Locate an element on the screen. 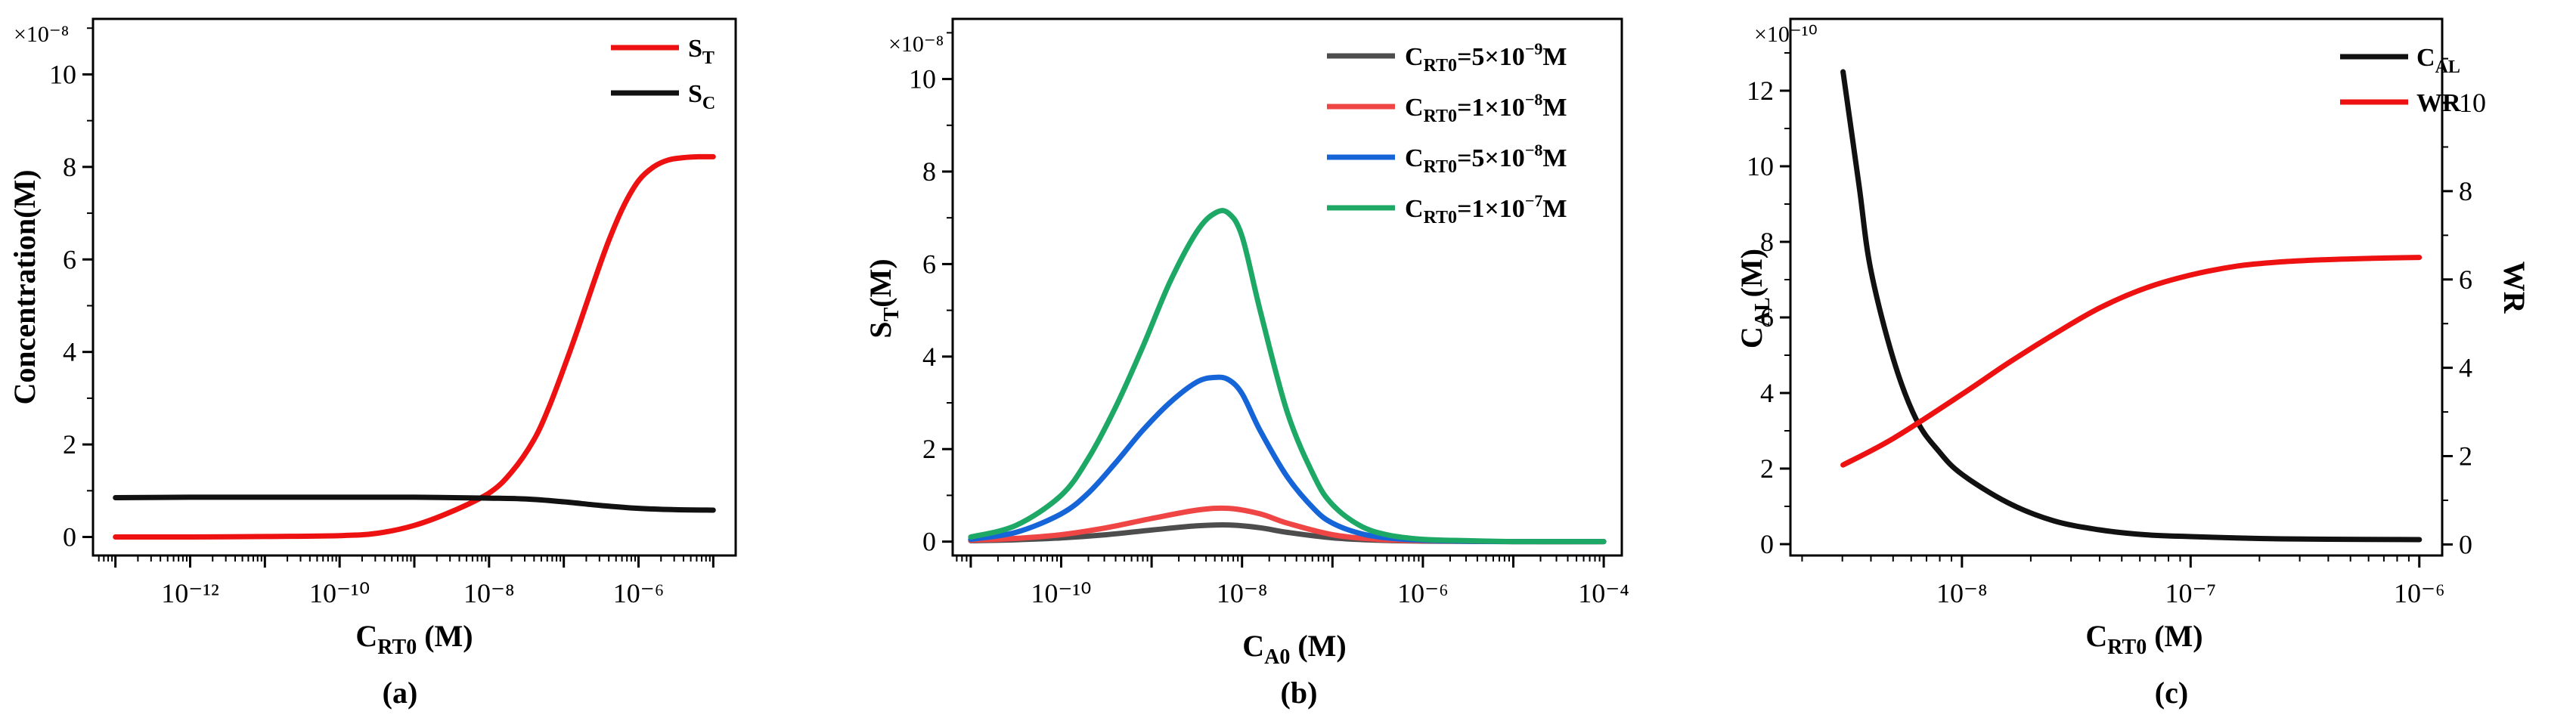 The image size is (2576, 721). y2-tick-label: 10 is located at coordinates (2472, 103).